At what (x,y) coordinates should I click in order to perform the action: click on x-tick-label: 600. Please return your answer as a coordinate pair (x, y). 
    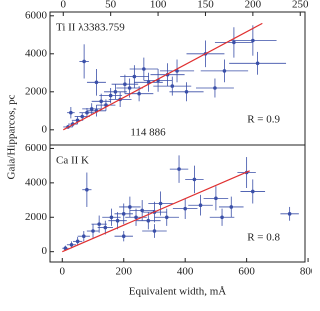
    Looking at the image, I should click on (246, 272).